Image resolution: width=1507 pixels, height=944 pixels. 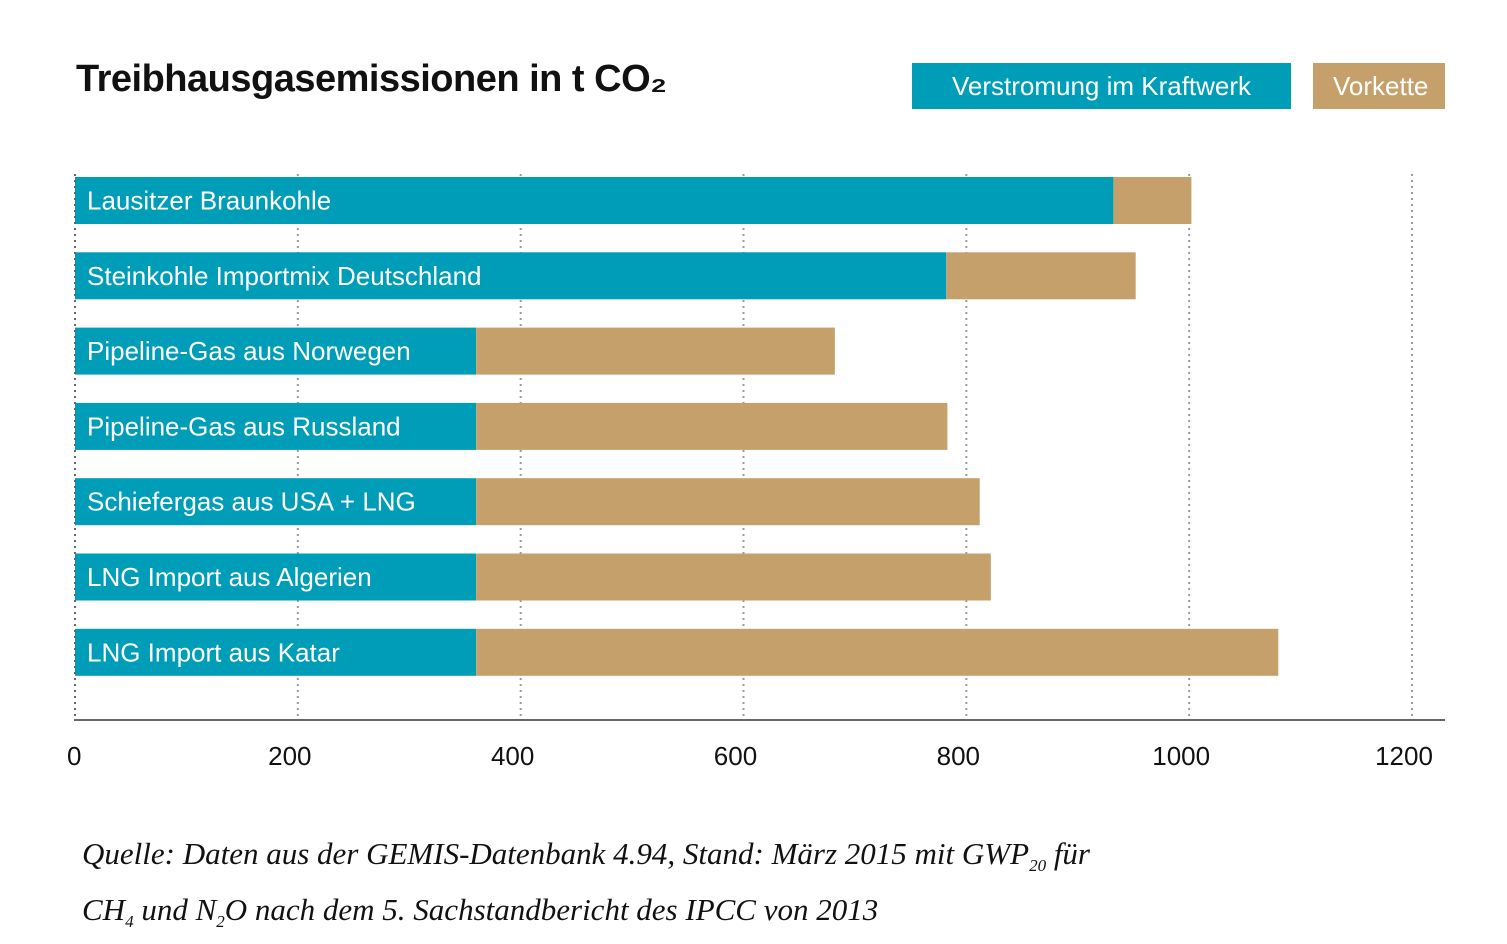 I want to click on category-label: Lausitzer Braunkohle, so click(x=209, y=201).